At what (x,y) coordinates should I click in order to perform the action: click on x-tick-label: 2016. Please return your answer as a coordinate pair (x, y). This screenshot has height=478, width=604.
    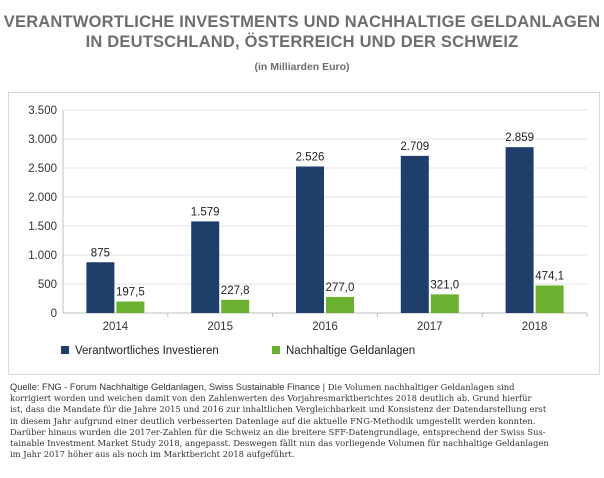
    Looking at the image, I should click on (325, 327).